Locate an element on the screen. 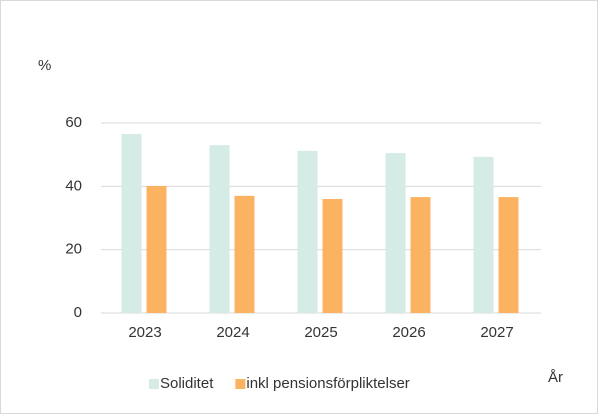  legend-label: inkl pensionsförpliktelser is located at coordinates (327, 383).